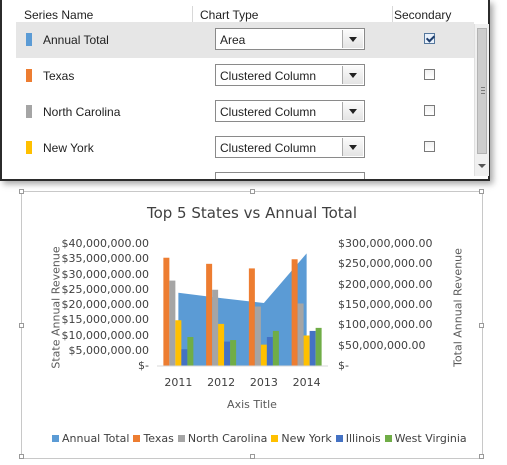  What do you see at coordinates (294, 312) in the screenshot?
I see `bar-texas-2014` at bounding box center [294, 312].